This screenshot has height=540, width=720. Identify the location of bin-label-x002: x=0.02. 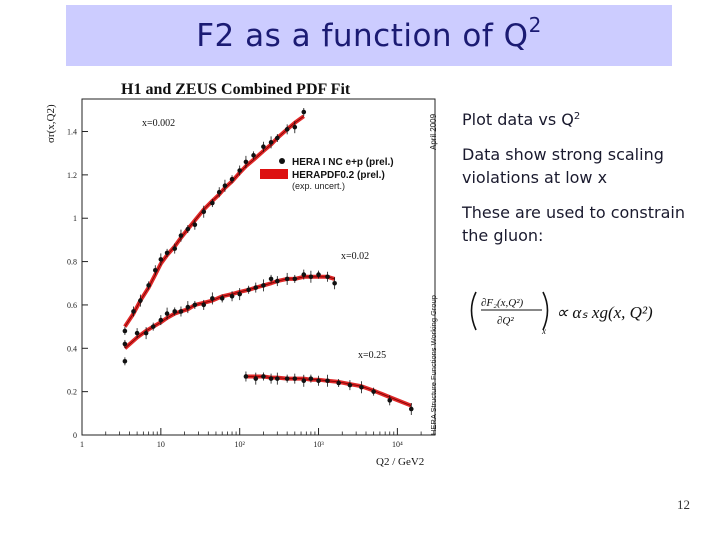
(355, 256).